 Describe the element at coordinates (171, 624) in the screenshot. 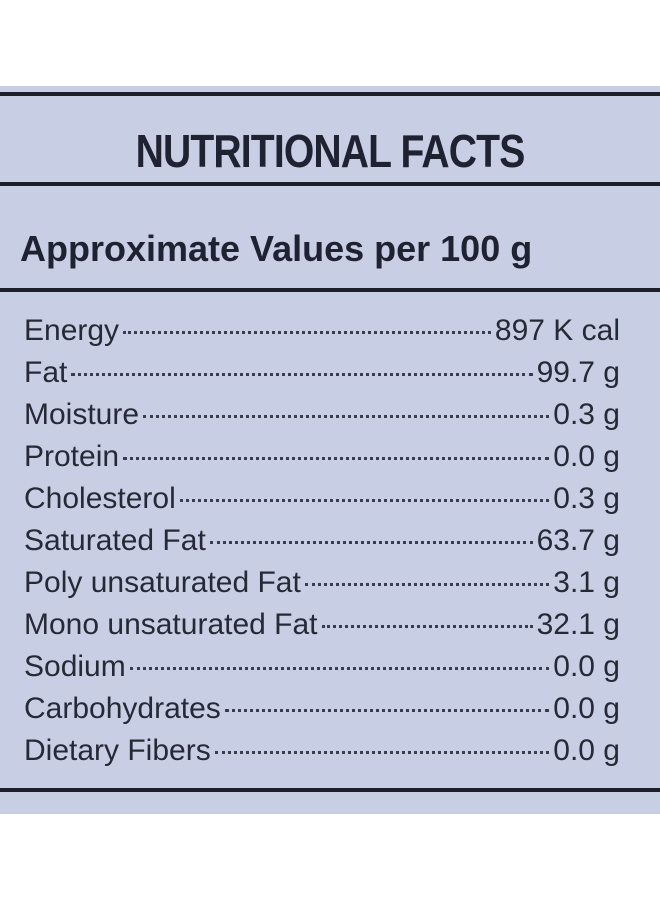

I see `nutrient-name: Mono unsaturated Fat` at that location.